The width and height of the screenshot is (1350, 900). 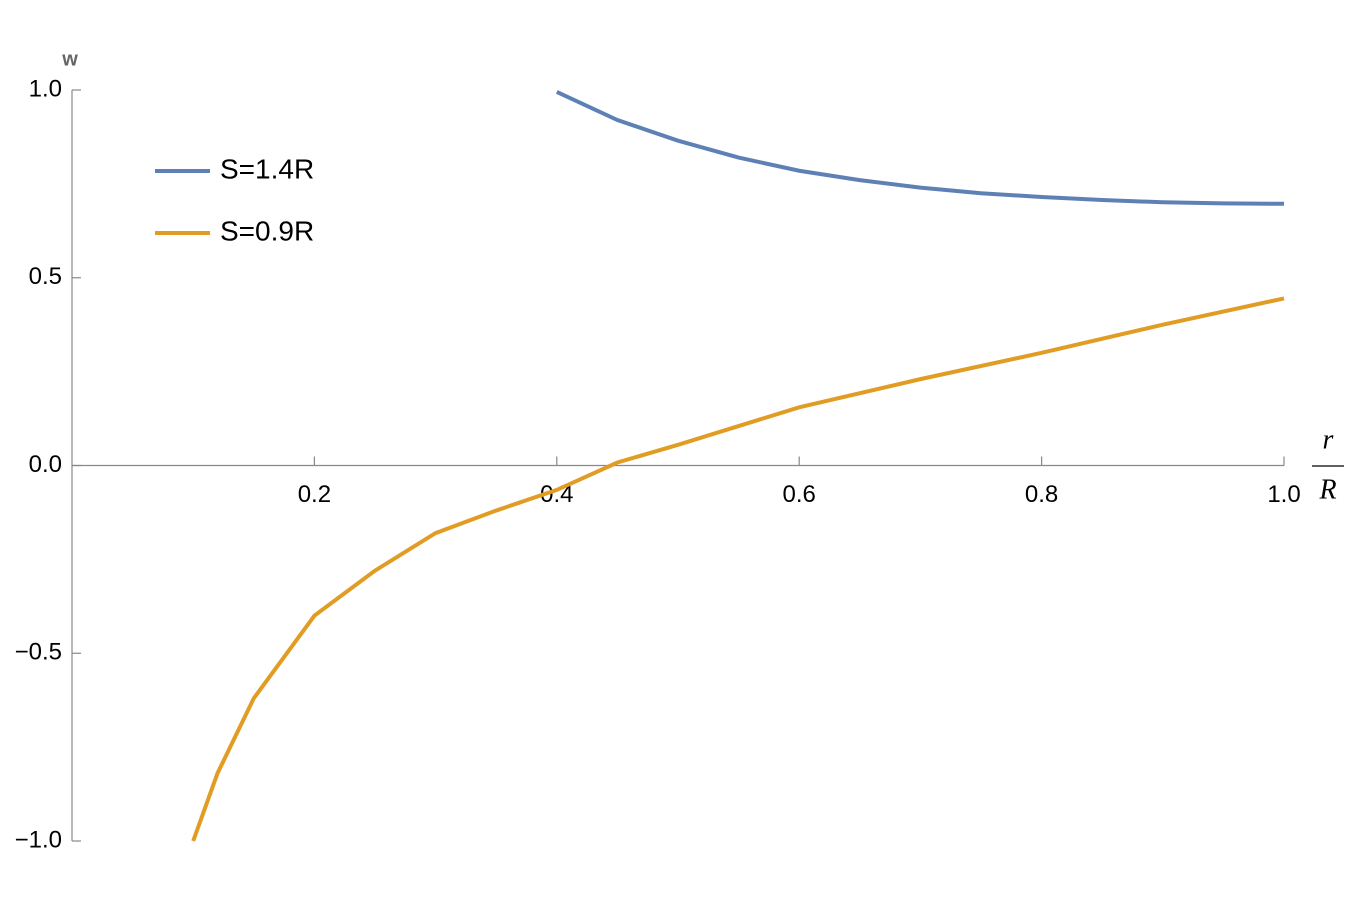 What do you see at coordinates (314, 494) in the screenshot?
I see `x-tick-label: 0.2` at bounding box center [314, 494].